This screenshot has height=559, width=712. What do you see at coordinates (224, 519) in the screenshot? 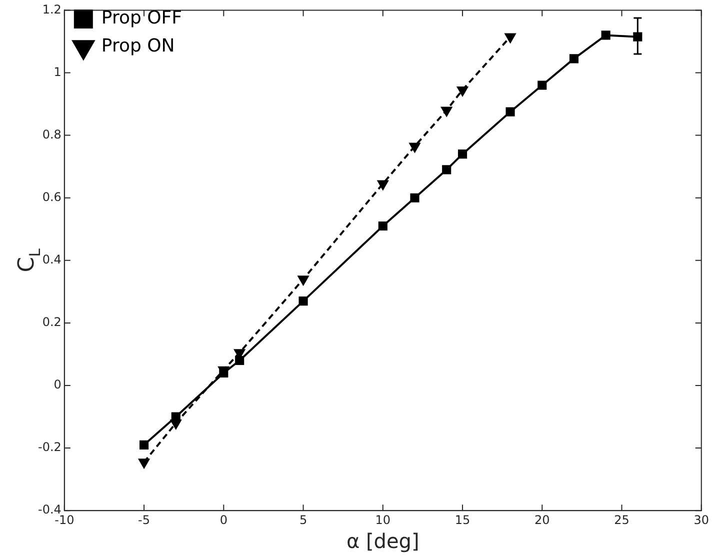
I see `x-tick-label: 0` at bounding box center [224, 519].